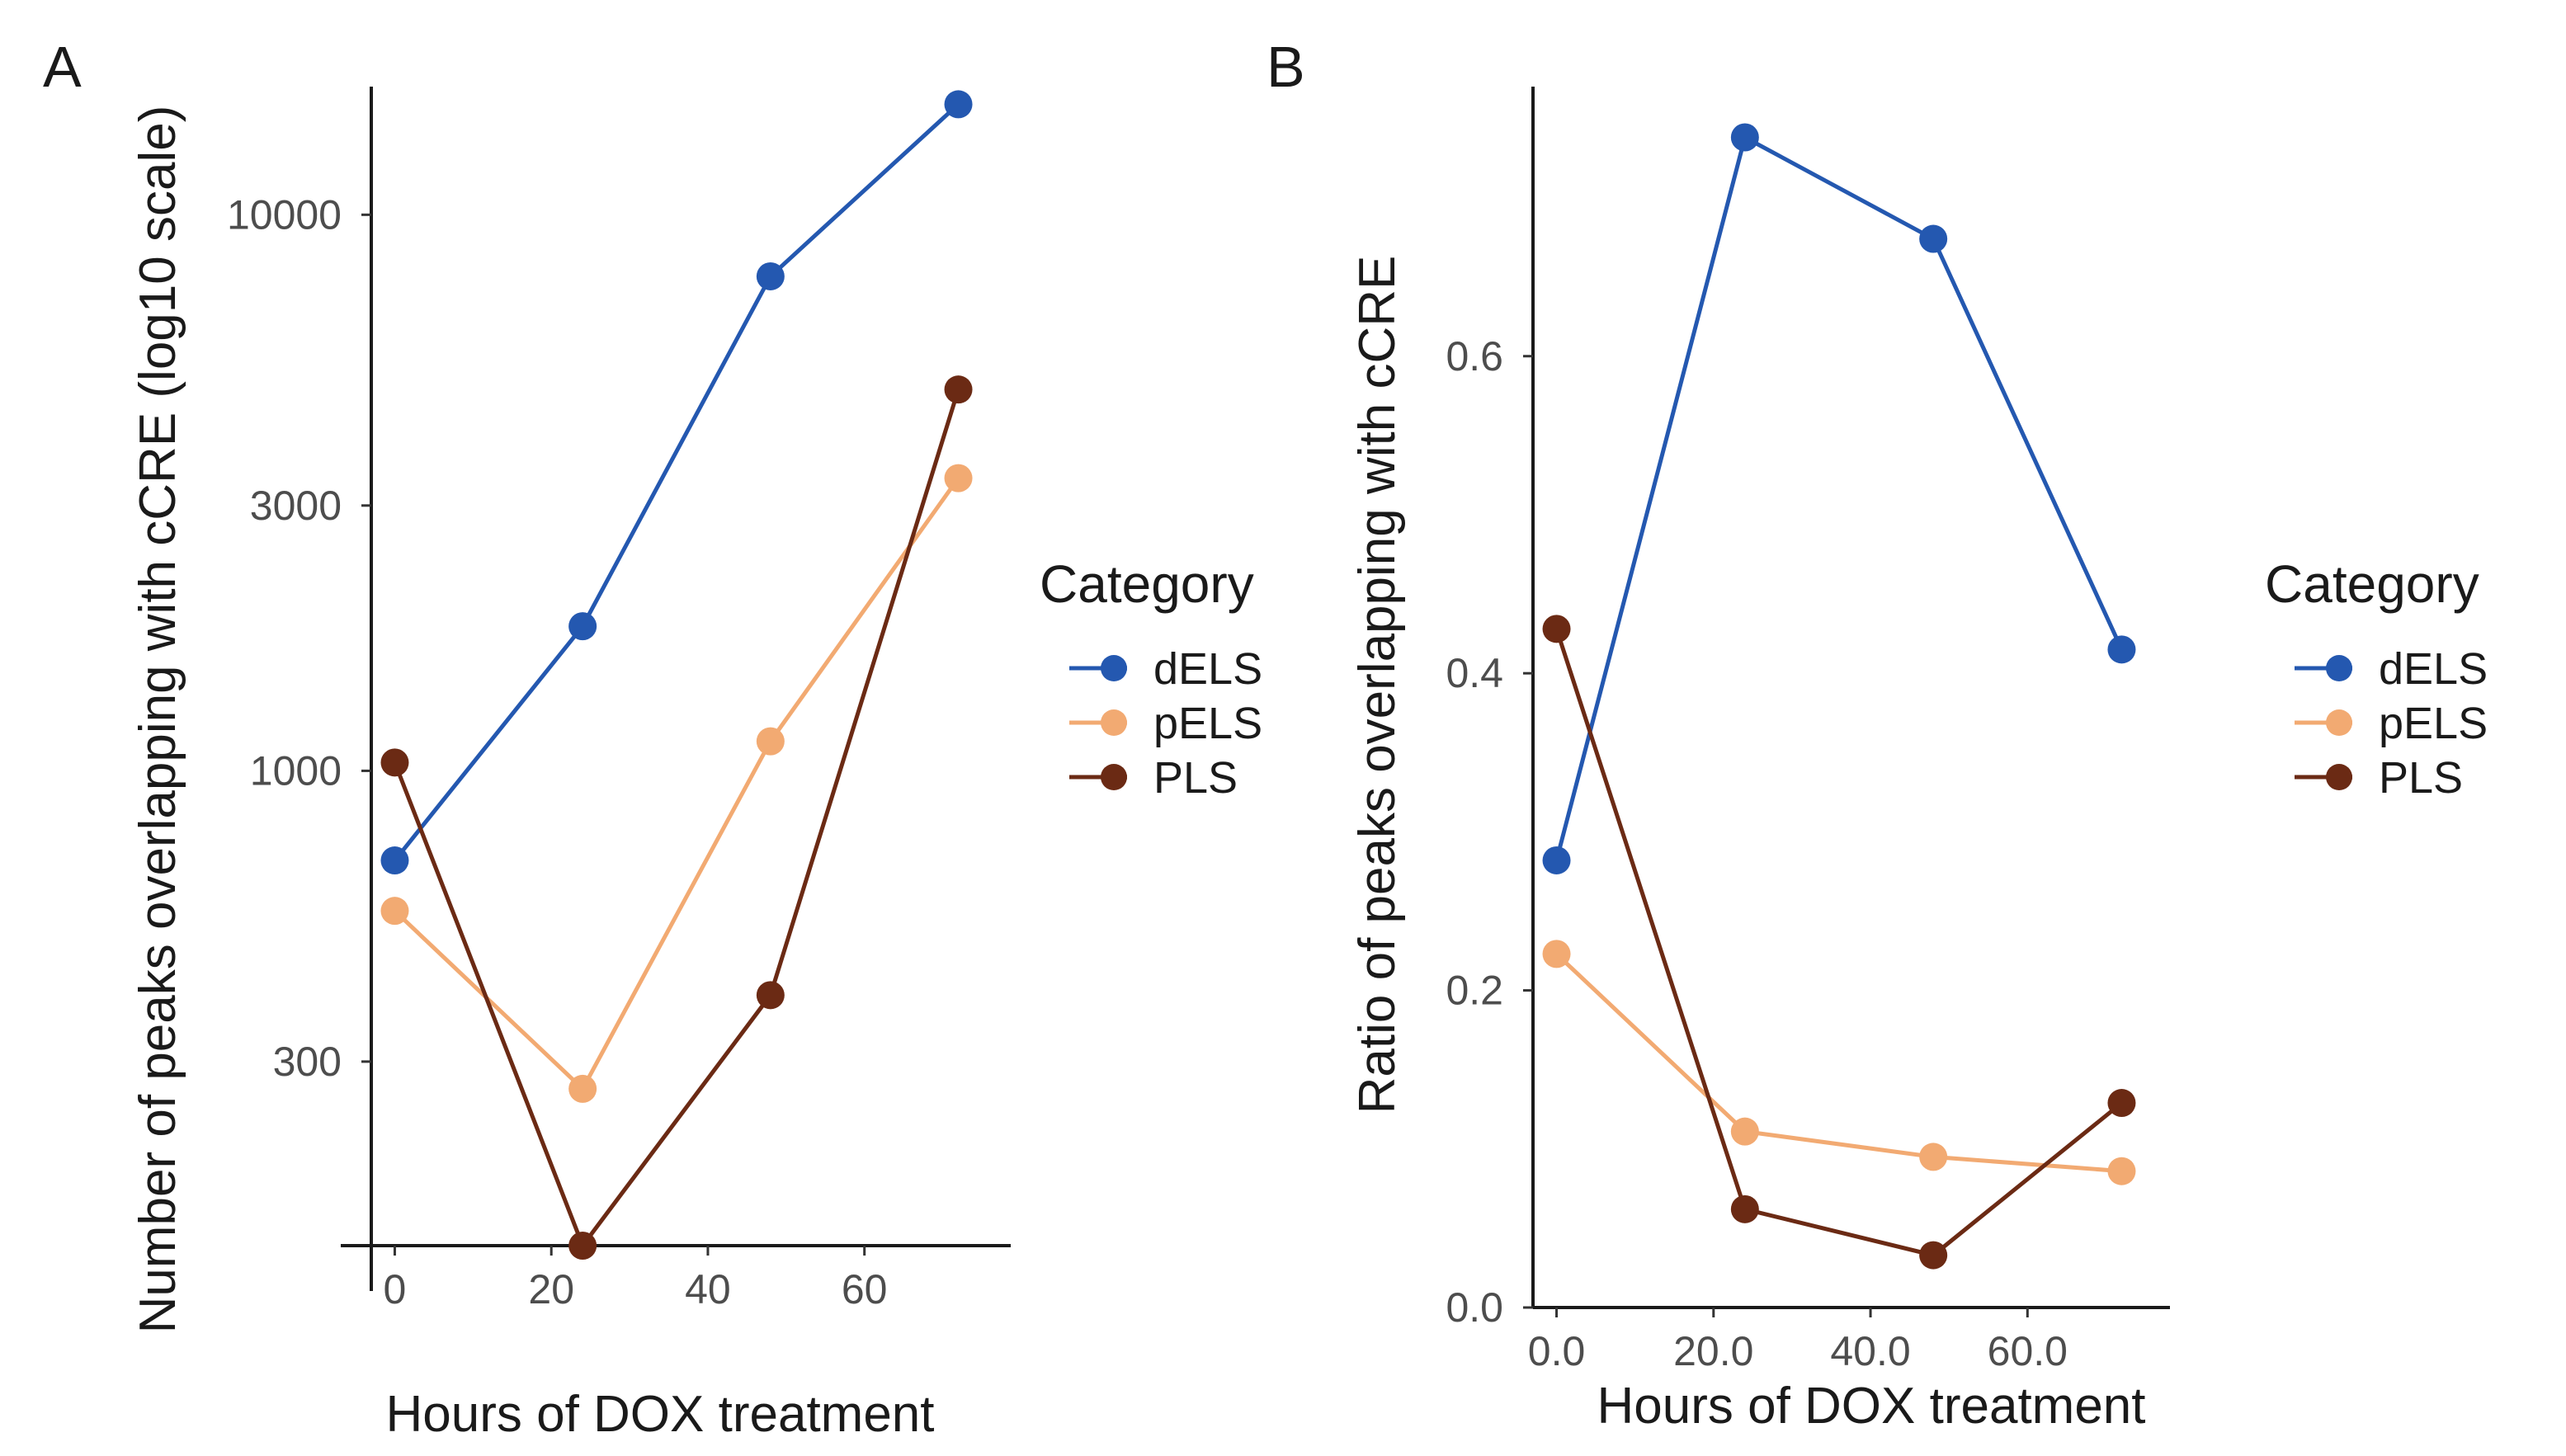  What do you see at coordinates (1147, 584) in the screenshot?
I see `panel-a-legend-title: Category` at bounding box center [1147, 584].